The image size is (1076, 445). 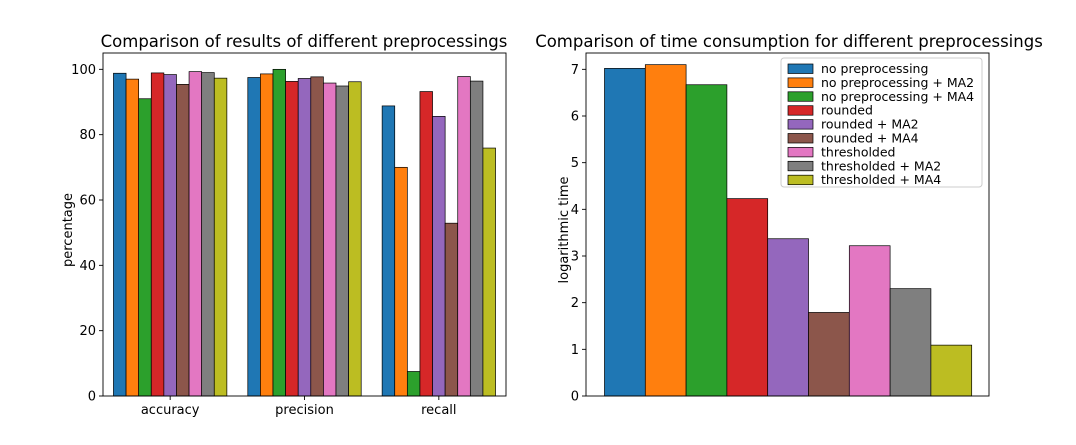 What do you see at coordinates (401, 281) in the screenshot?
I see `metrics-bar-recall-no-preprocessing-ma2` at bounding box center [401, 281].